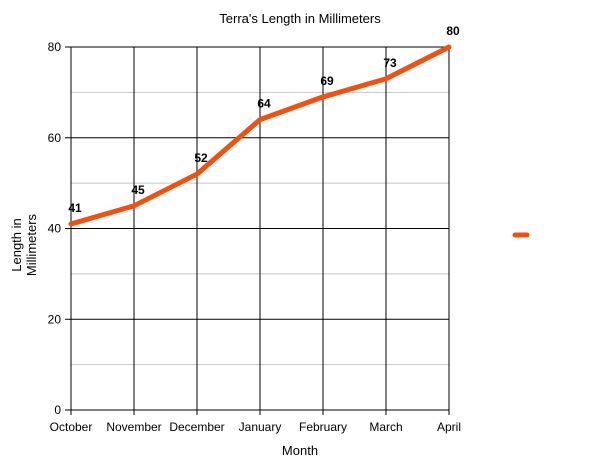 This screenshot has width=600, height=463. What do you see at coordinates (138, 190) in the screenshot?
I see `data-label: 45` at bounding box center [138, 190].